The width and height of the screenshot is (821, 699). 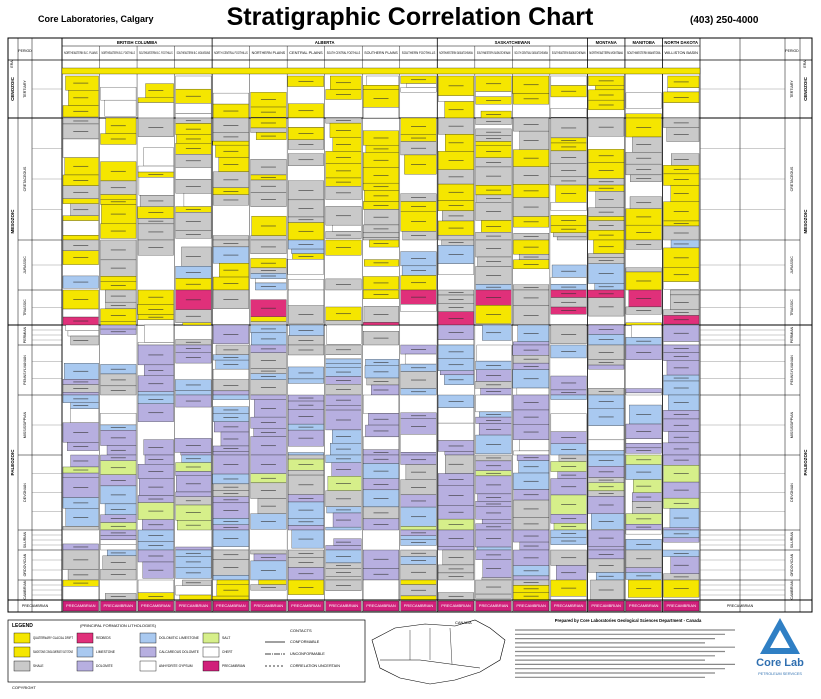 I want to click on formation-band, so click(x=381, y=71).